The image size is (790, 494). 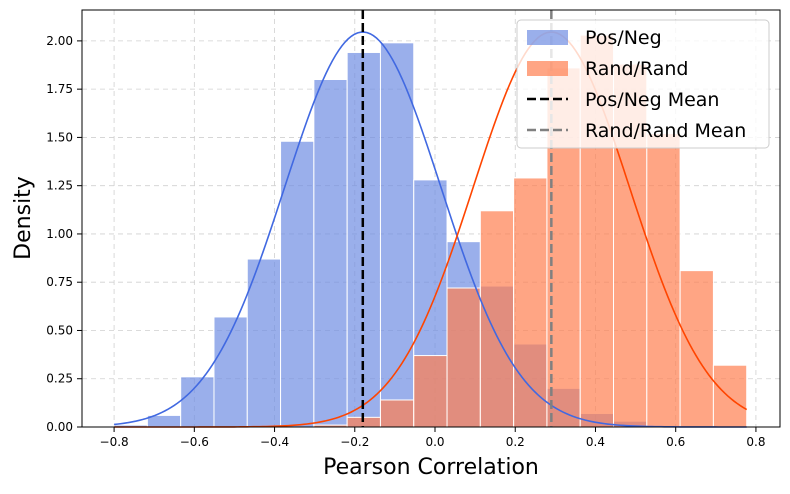 What do you see at coordinates (675, 442) in the screenshot?
I see `x-tick-label: 0.6` at bounding box center [675, 442].